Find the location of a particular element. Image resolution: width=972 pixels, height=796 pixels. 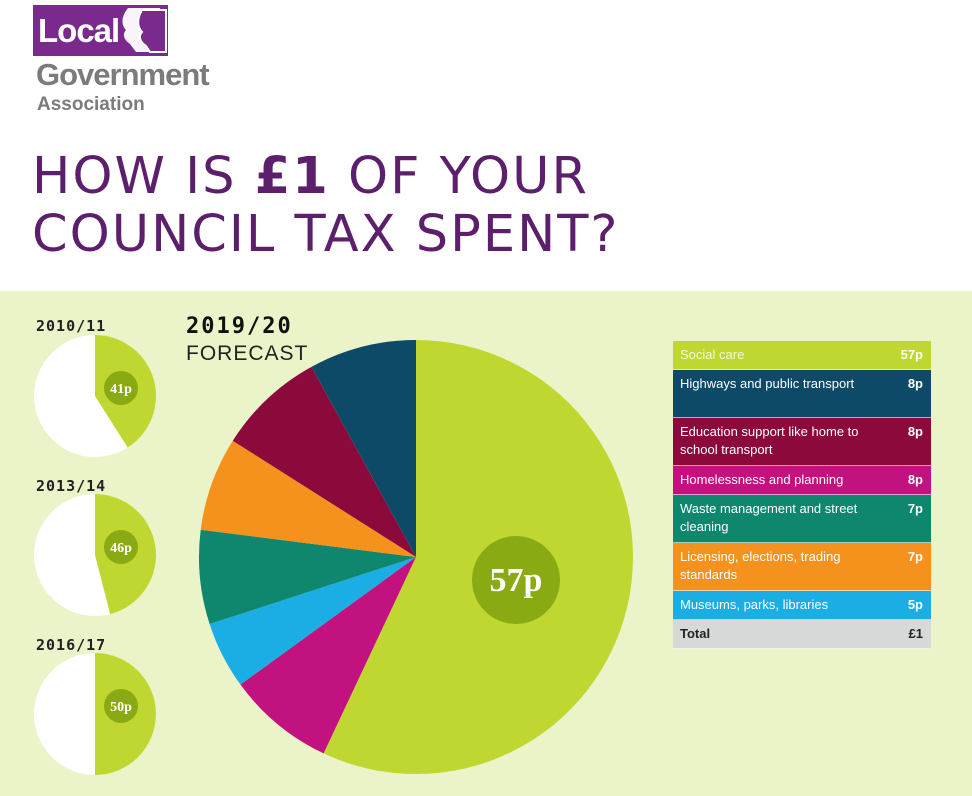

title-part1: HOW IS is located at coordinates (143, 176).